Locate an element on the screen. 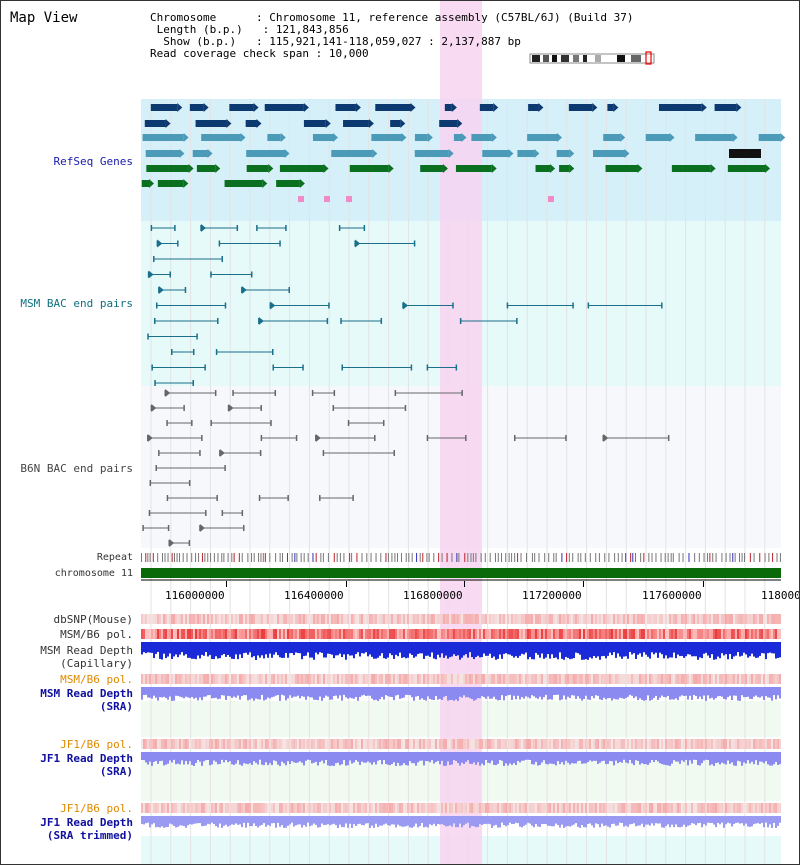 The width and height of the screenshot is (800, 865). track-label-jf1-b6-pol: JF1/B6 pol. is located at coordinates (96, 744).